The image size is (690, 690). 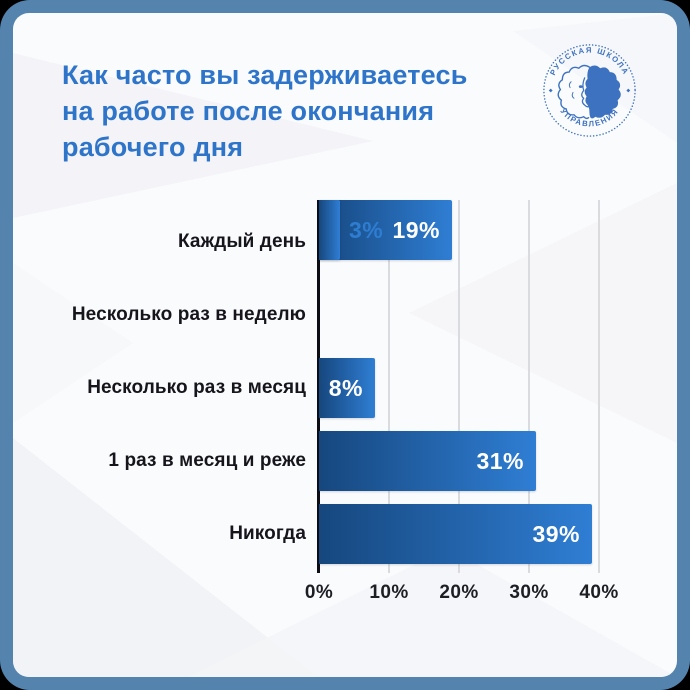 I want to click on category-label: Несколько раз в месяц, so click(x=196, y=387).